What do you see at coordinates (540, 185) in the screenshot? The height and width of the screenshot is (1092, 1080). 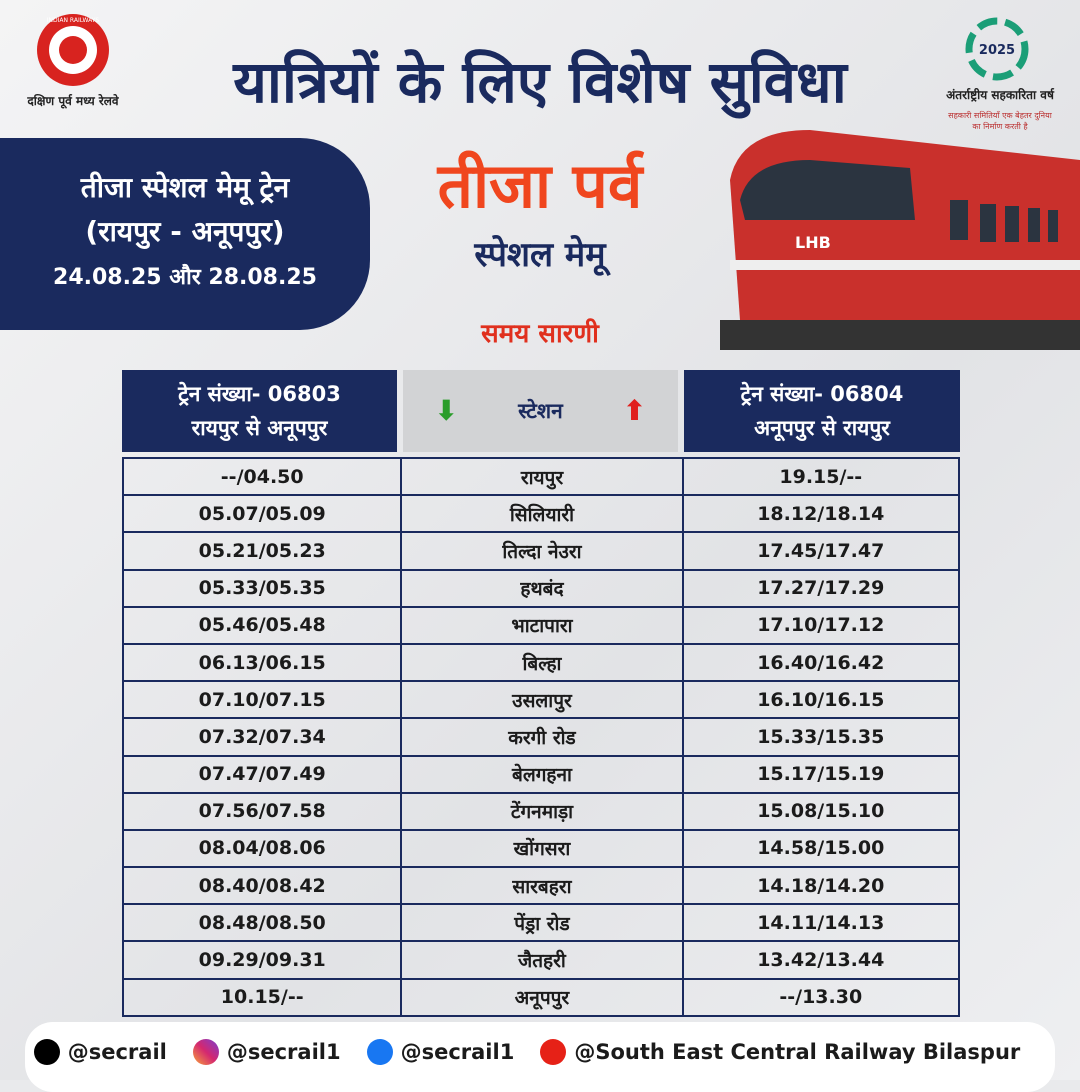 I see `festival: तीजा पर्व` at bounding box center [540, 185].